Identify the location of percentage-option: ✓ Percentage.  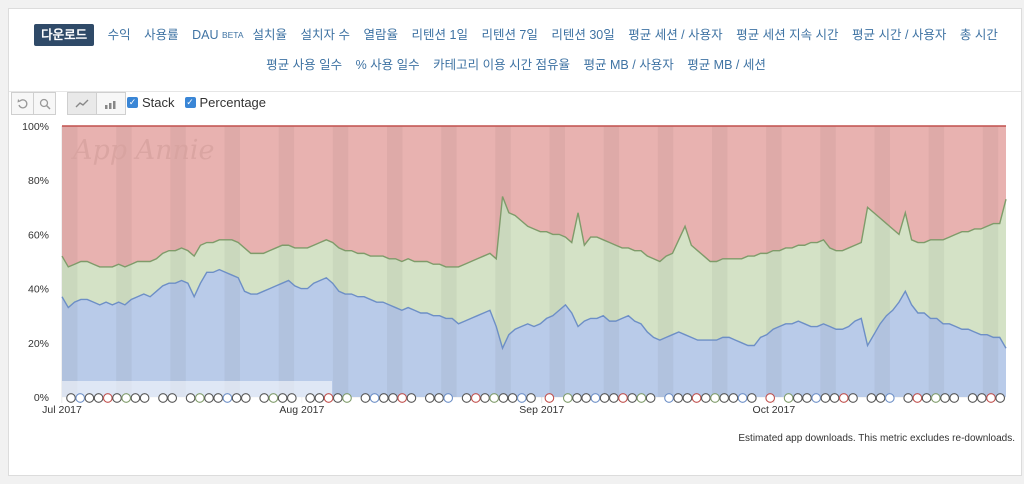
(225, 102).